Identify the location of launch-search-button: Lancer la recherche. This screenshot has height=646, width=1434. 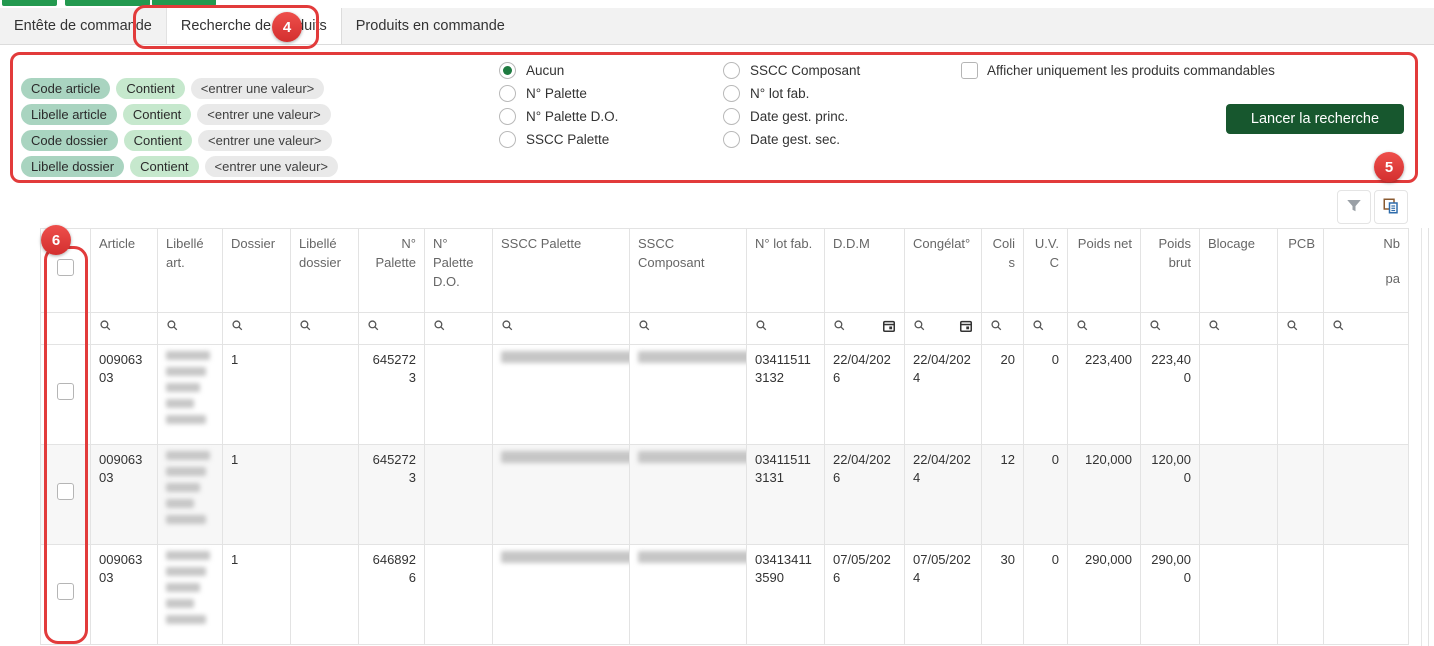
(1315, 119).